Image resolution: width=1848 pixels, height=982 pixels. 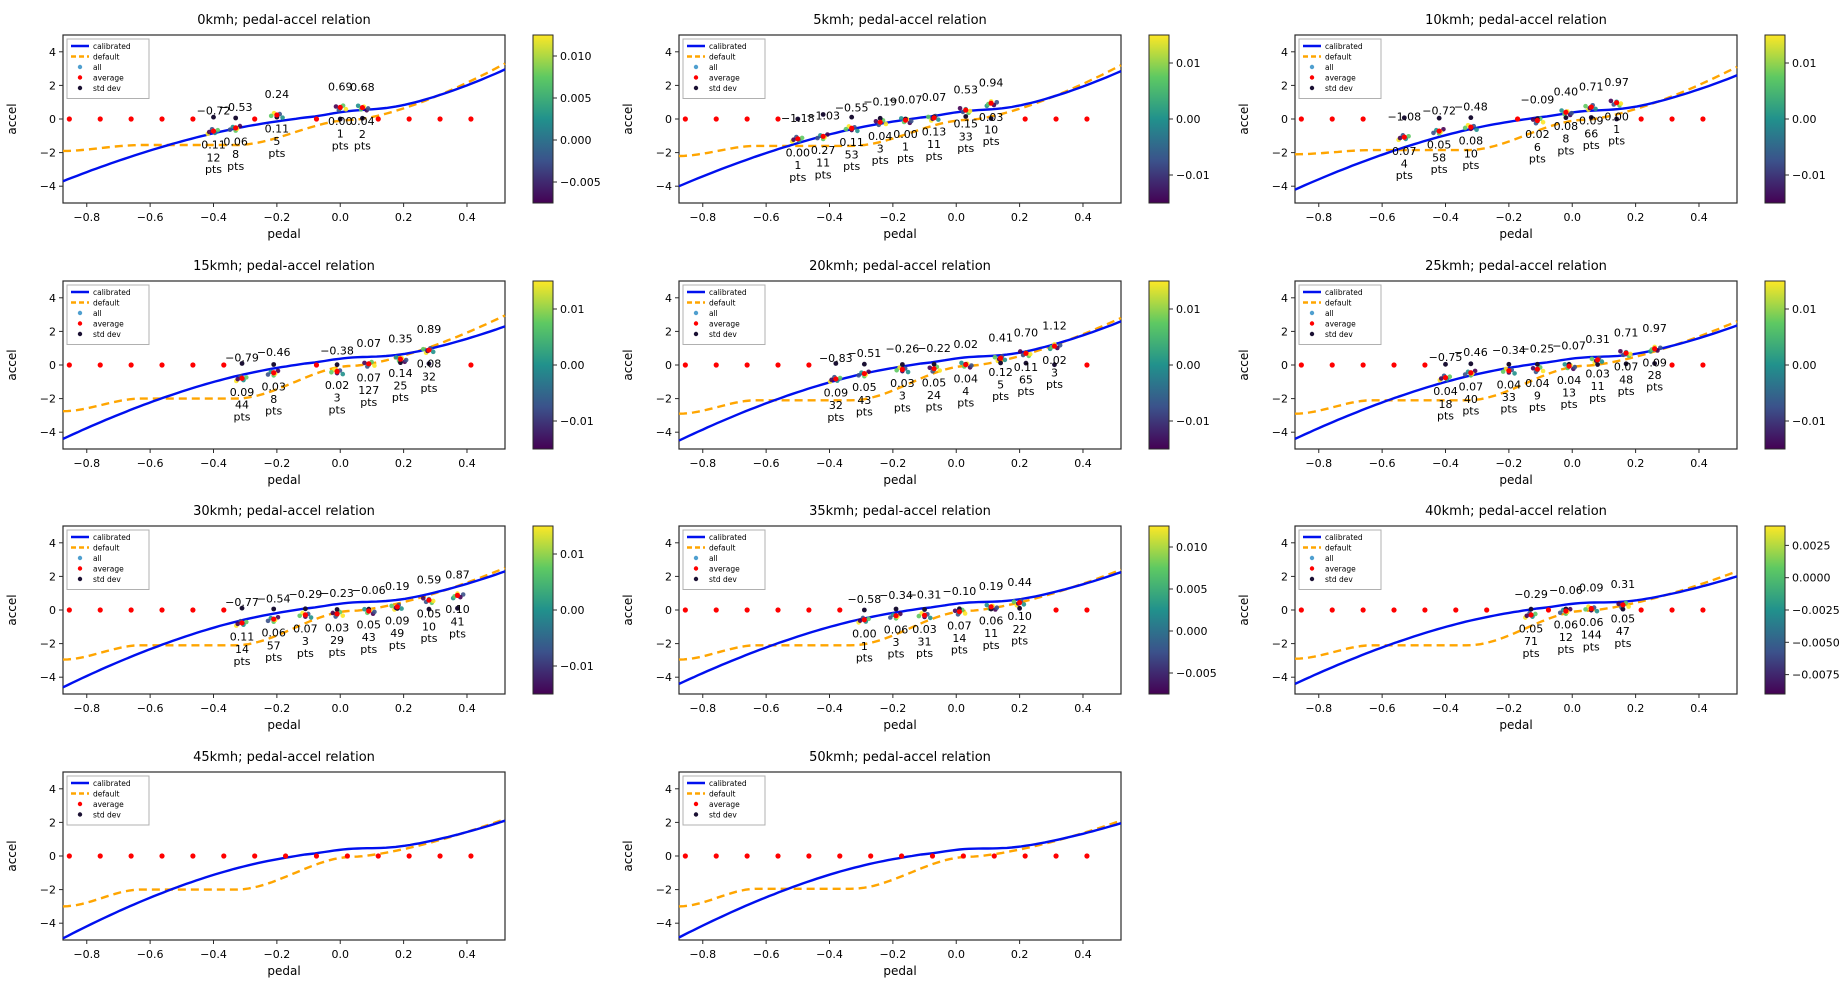 I want to click on std-annotation: 0.14, so click(x=400, y=373).